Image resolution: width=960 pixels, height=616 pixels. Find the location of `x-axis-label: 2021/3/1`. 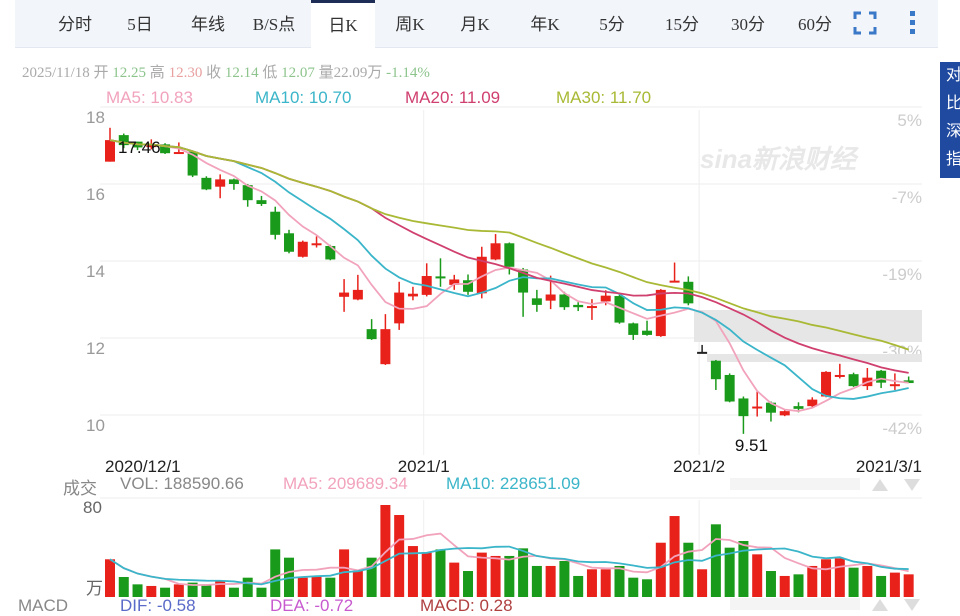

x-axis-label: 2021/3/1 is located at coordinates (889, 466).